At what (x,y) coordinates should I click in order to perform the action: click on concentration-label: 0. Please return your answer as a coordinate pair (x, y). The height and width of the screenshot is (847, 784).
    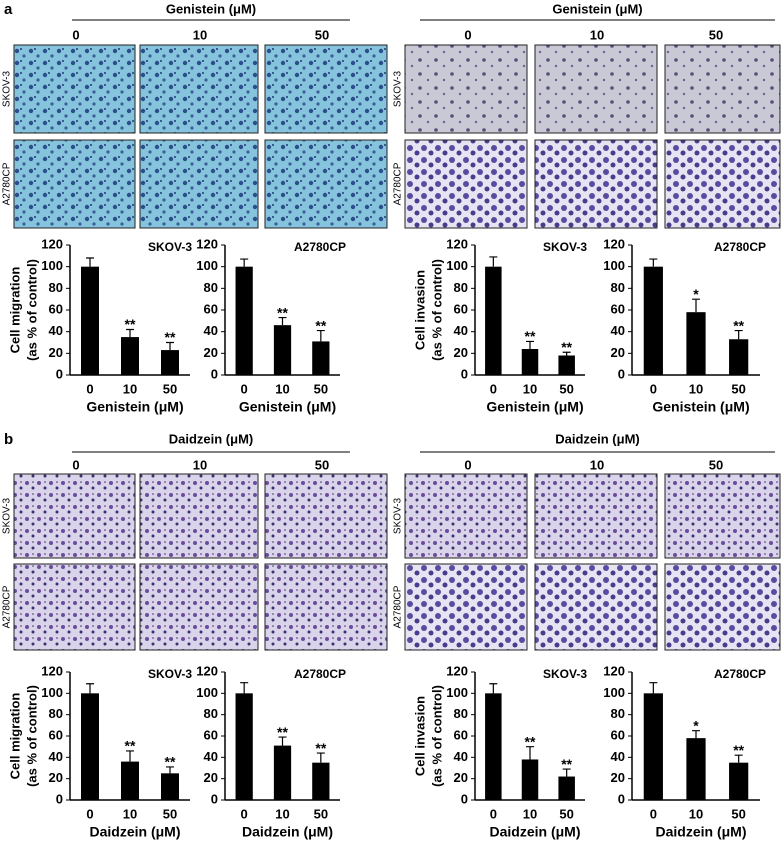
    Looking at the image, I should click on (467, 34).